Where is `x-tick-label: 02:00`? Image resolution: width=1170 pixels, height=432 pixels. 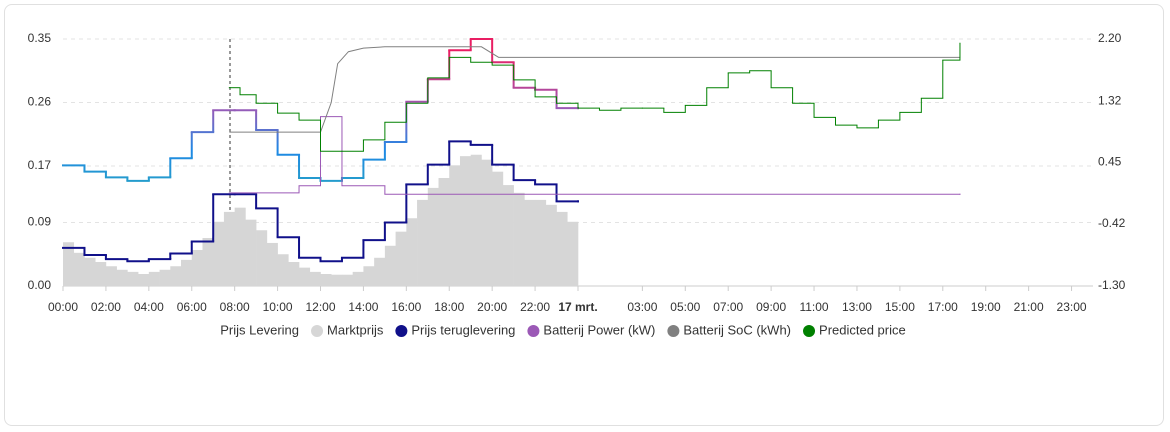
x-tick-label: 02:00 is located at coordinates (106, 307).